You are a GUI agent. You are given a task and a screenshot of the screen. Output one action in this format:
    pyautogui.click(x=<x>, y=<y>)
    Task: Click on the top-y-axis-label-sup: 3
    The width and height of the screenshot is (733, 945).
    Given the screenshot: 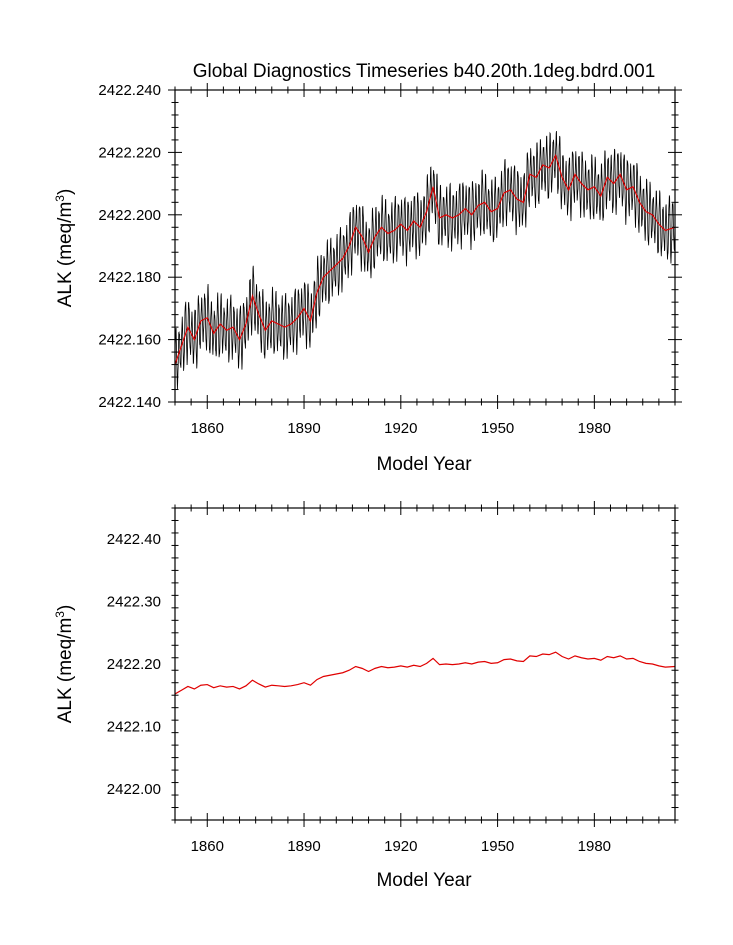 What is the action you would take?
    pyautogui.click(x=60, y=198)
    